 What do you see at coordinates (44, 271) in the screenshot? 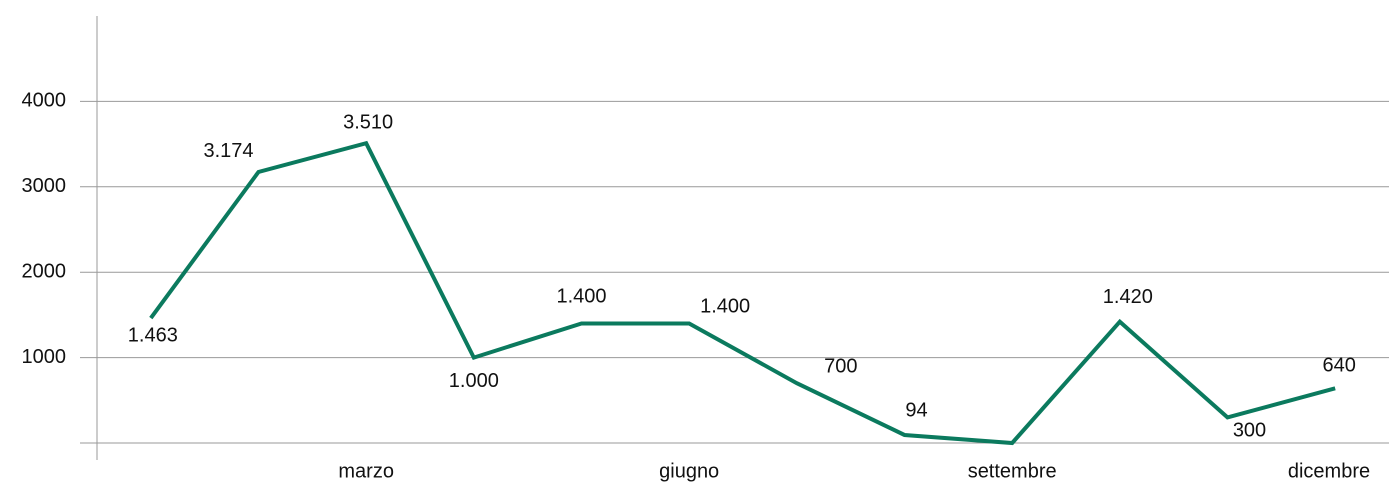
I see `y-tick-label: 2000` at bounding box center [44, 271].